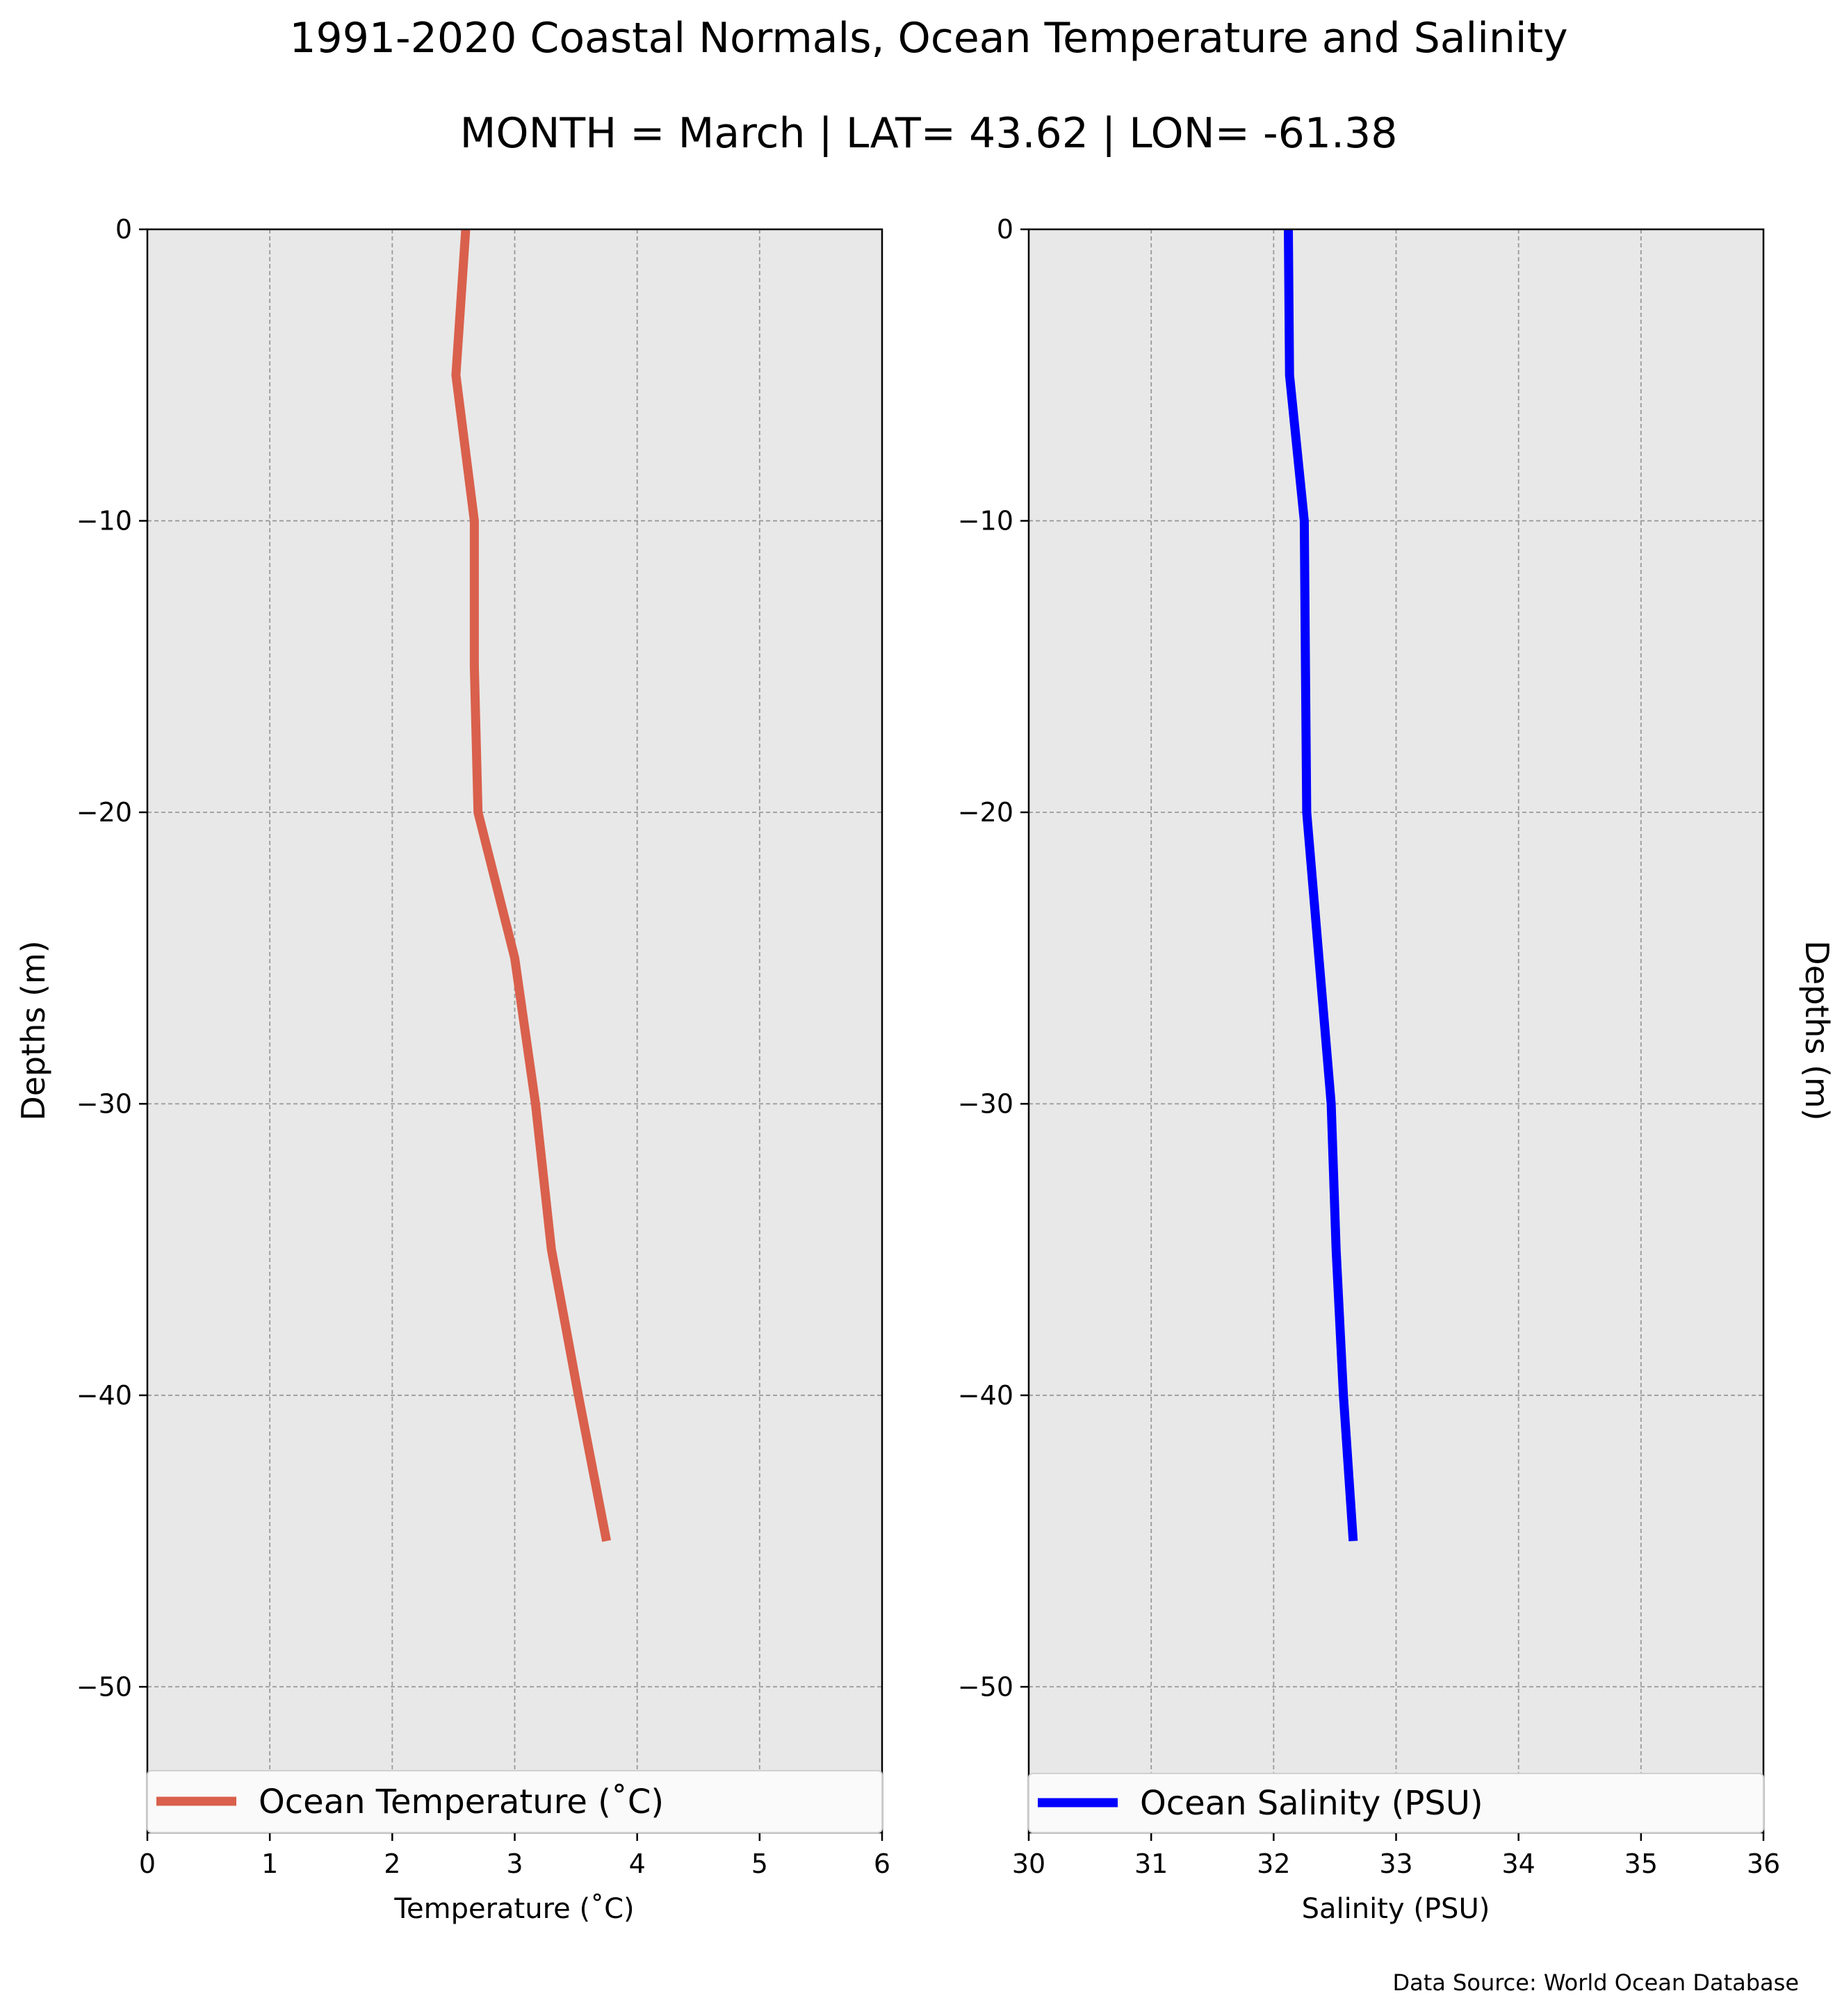 This screenshot has width=1842, height=2016. I want to click on temperature-legend: Ocean Temperature (˚C), so click(515, 1802).